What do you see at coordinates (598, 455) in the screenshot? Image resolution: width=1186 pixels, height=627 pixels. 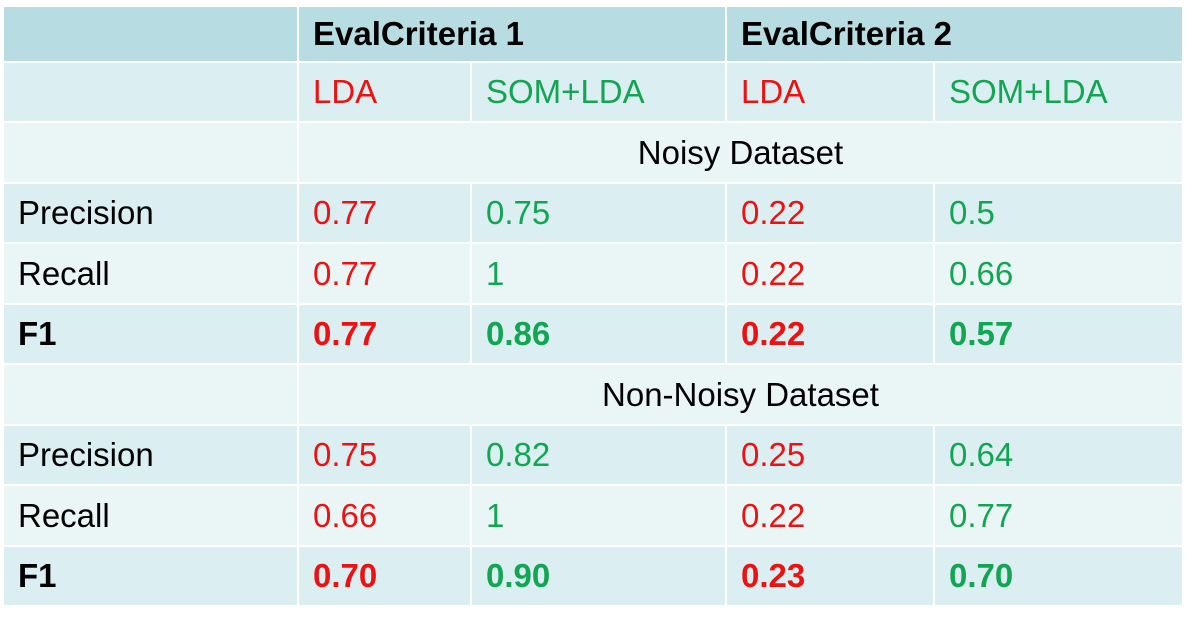 I see `table-cell: 0.82` at bounding box center [598, 455].